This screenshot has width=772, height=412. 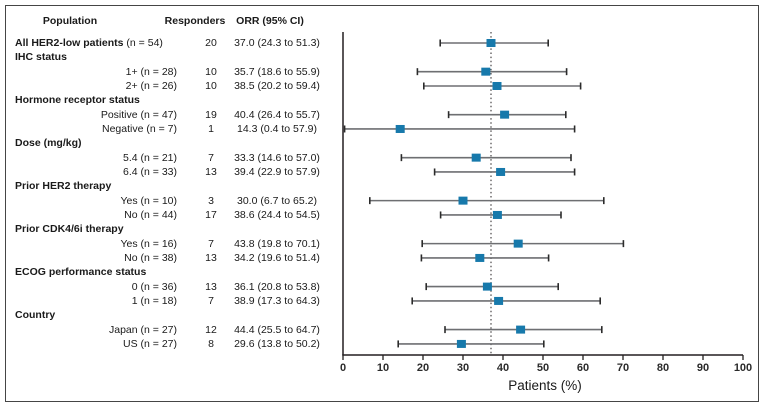 What do you see at coordinates (148, 200) in the screenshot?
I see `population-label: Yes (n = 10)` at bounding box center [148, 200].